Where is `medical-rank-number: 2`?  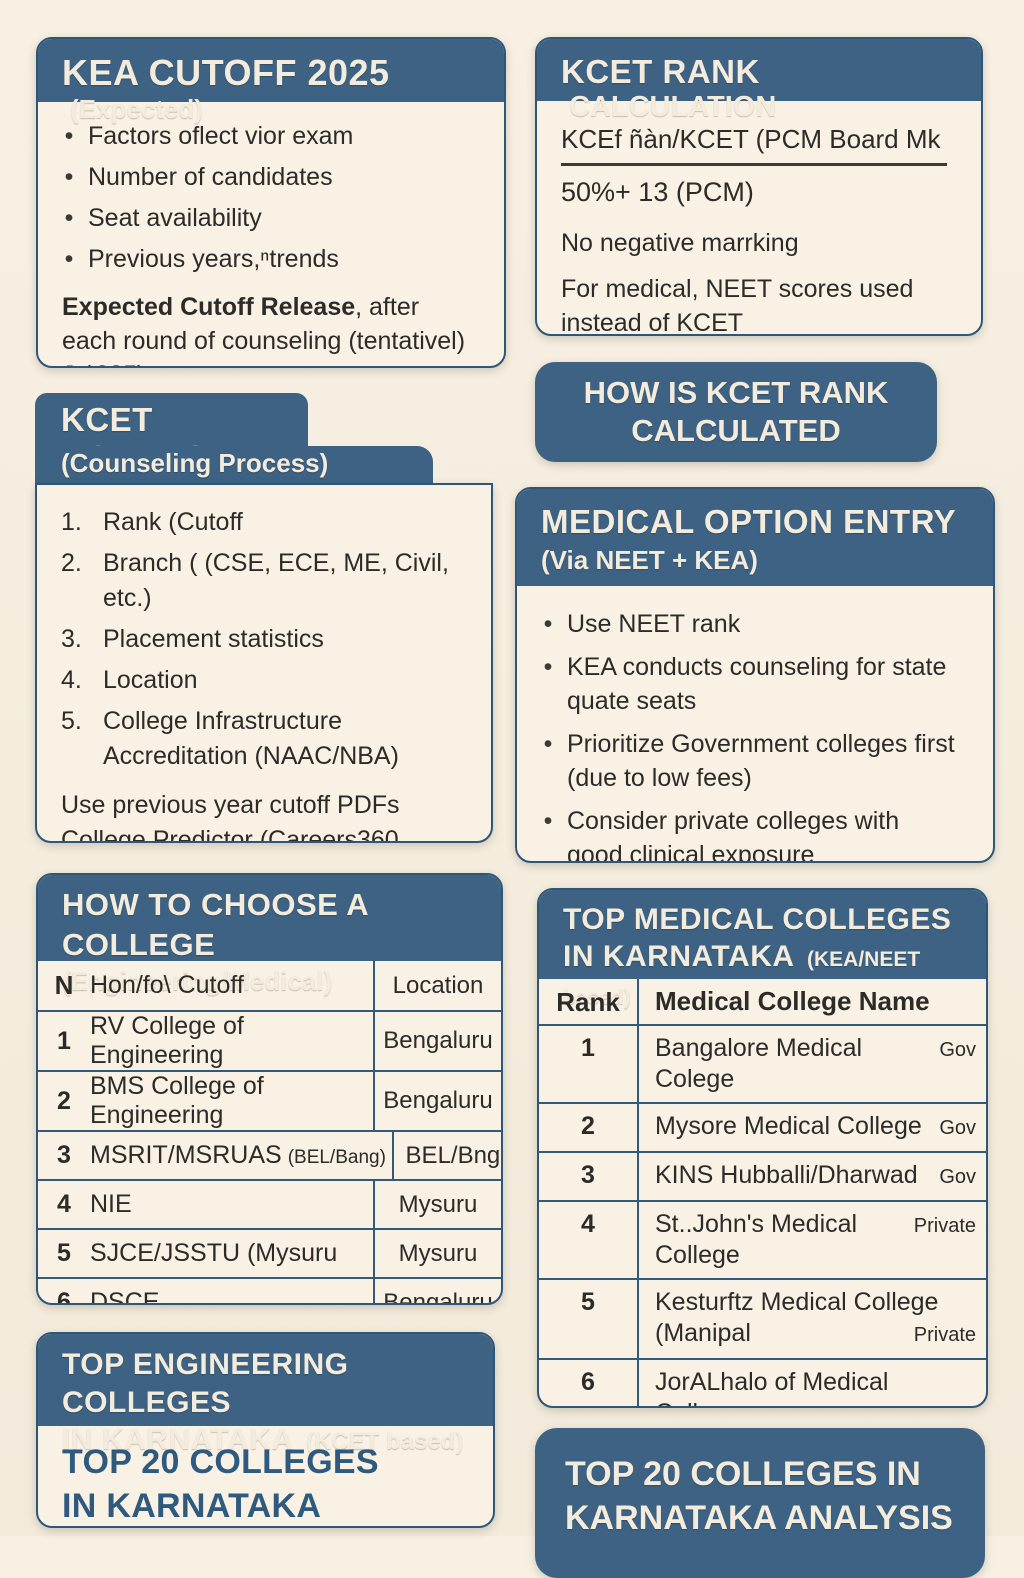
medical-rank-number: 2 is located at coordinates (589, 1127).